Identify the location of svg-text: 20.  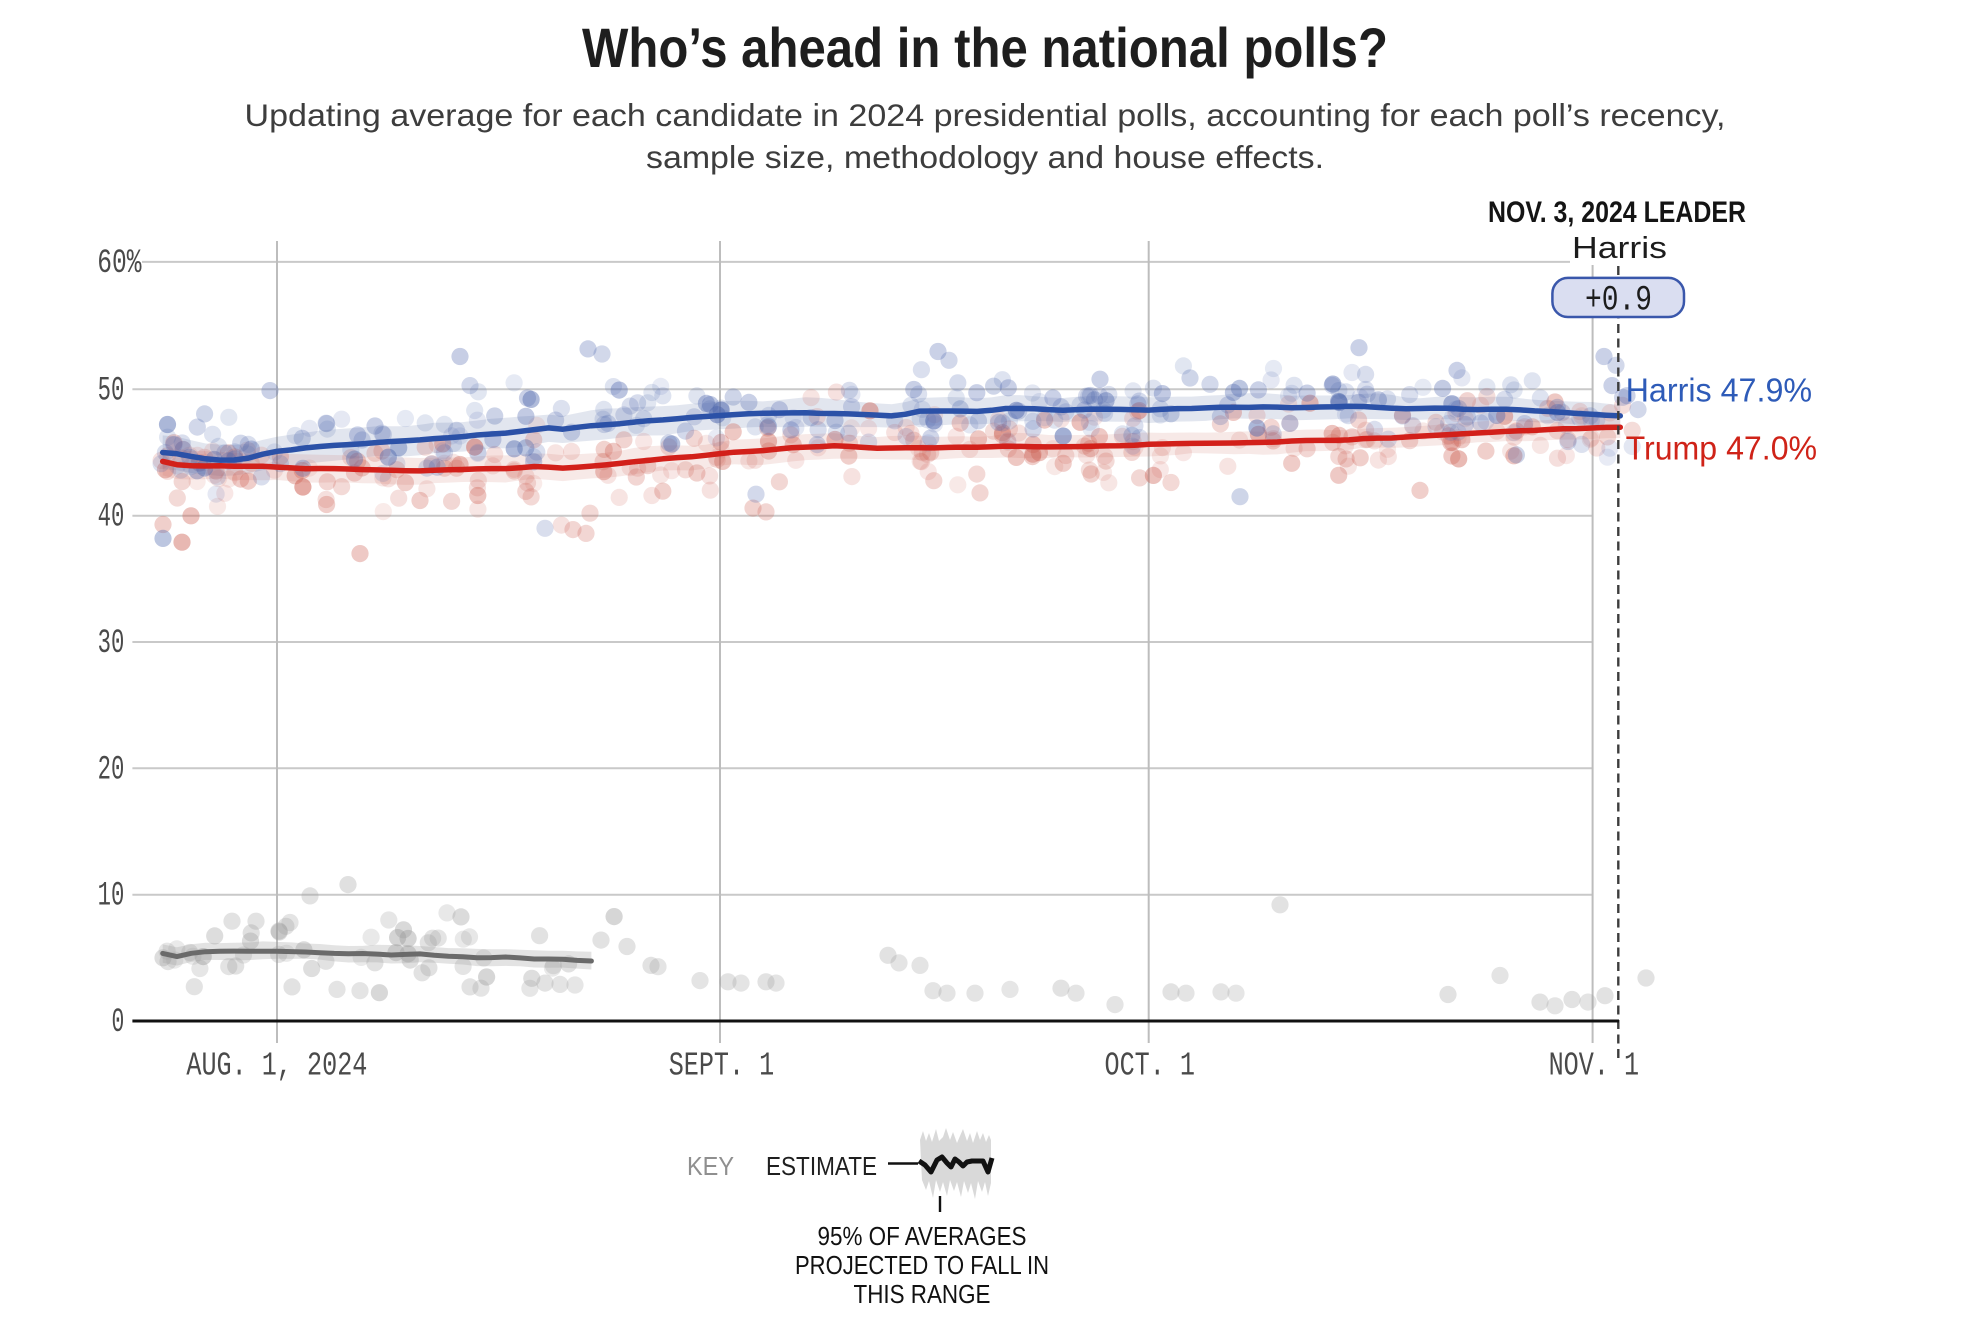
(111, 770).